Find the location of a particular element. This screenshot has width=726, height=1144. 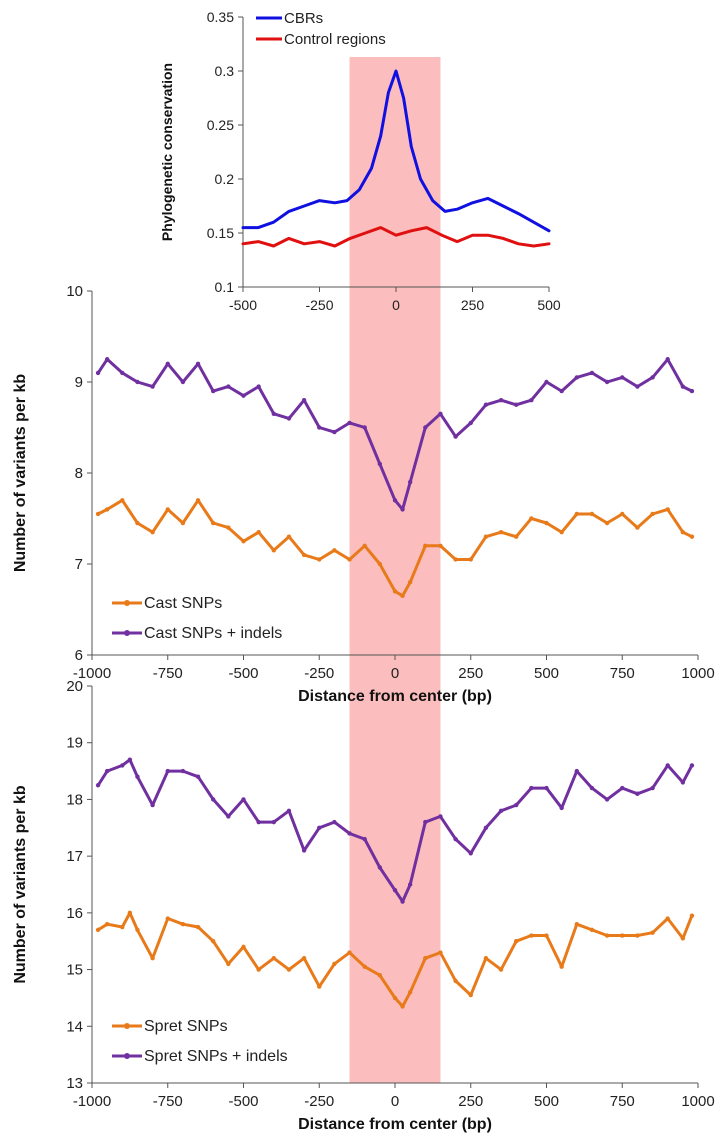

legend-label: CBRs is located at coordinates (303, 18).